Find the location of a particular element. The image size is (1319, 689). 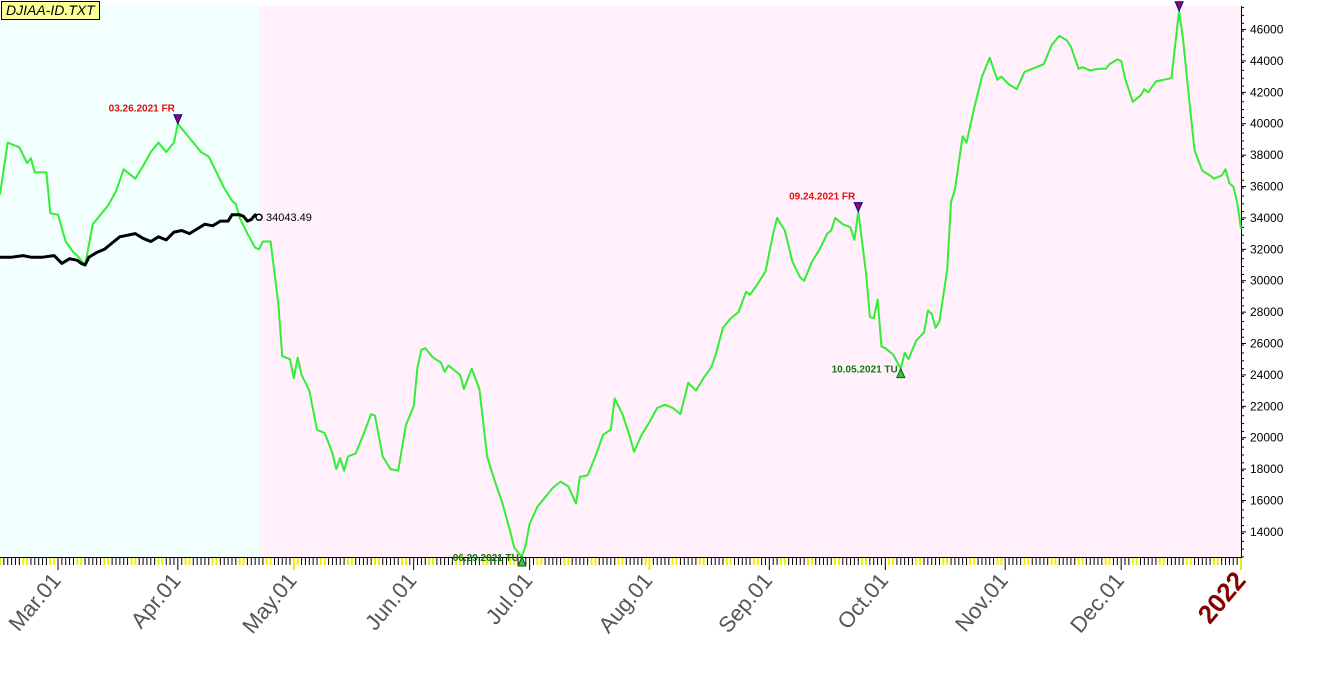

peak-label: 03.26.2021 FR is located at coordinates (142, 109).